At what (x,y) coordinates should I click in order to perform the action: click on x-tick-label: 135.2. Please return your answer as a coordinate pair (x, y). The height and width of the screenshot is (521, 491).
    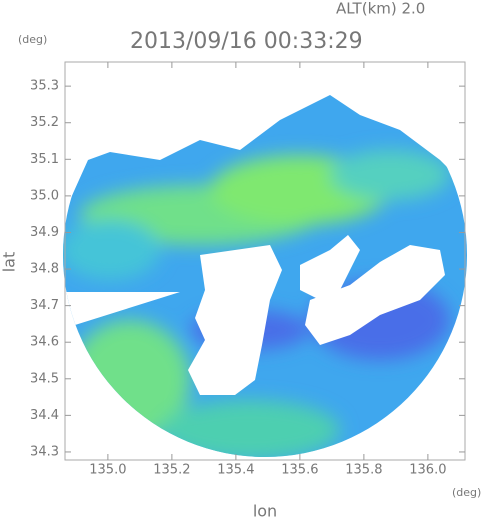
    Looking at the image, I should click on (171, 470).